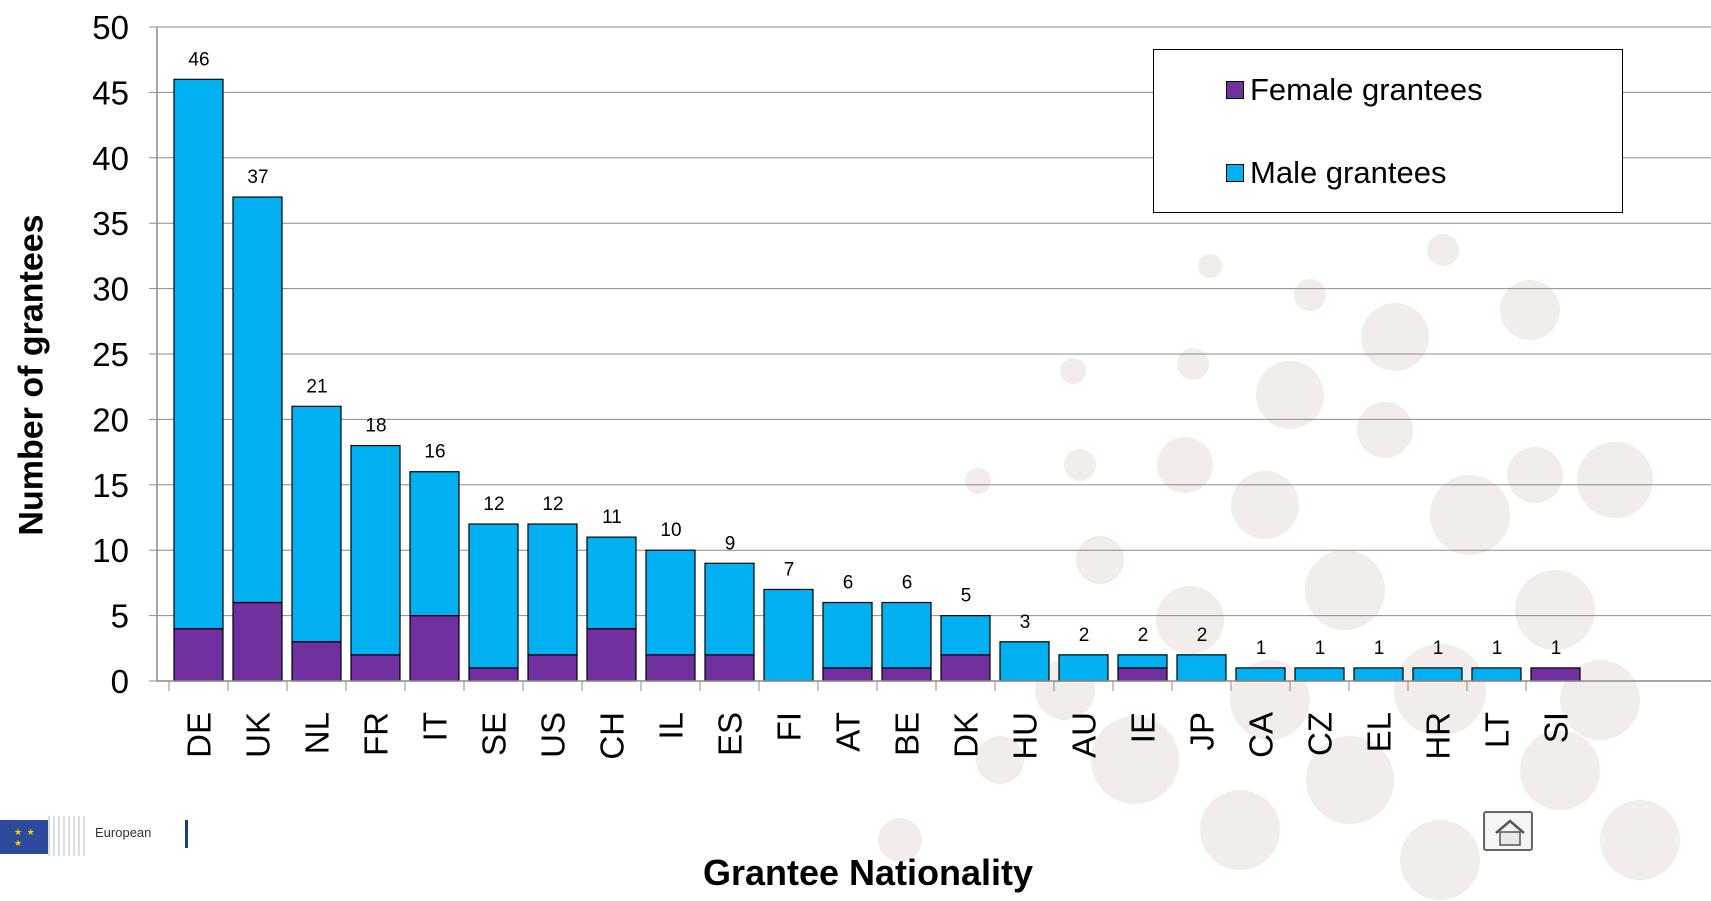  Describe the element at coordinates (123, 832) in the screenshot. I see `logo-text: European` at that location.